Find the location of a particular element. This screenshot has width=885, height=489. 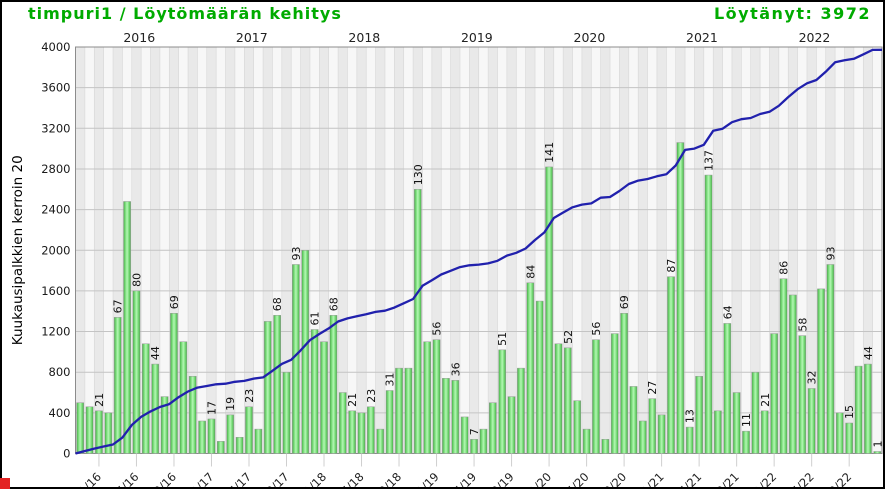

total-found-label: Löytänyt: 3972 is located at coordinates (792, 13).